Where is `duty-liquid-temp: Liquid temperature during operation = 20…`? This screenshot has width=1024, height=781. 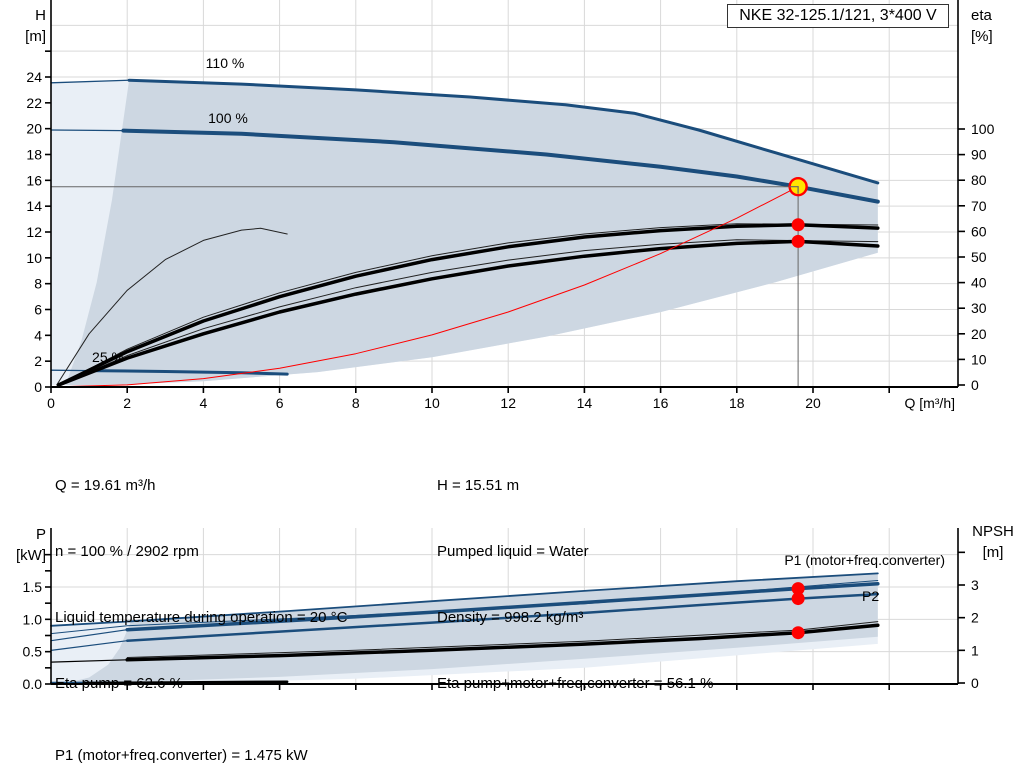
duty-liquid-temp: Liquid temperature during operation = 20… is located at coordinates (201, 617).